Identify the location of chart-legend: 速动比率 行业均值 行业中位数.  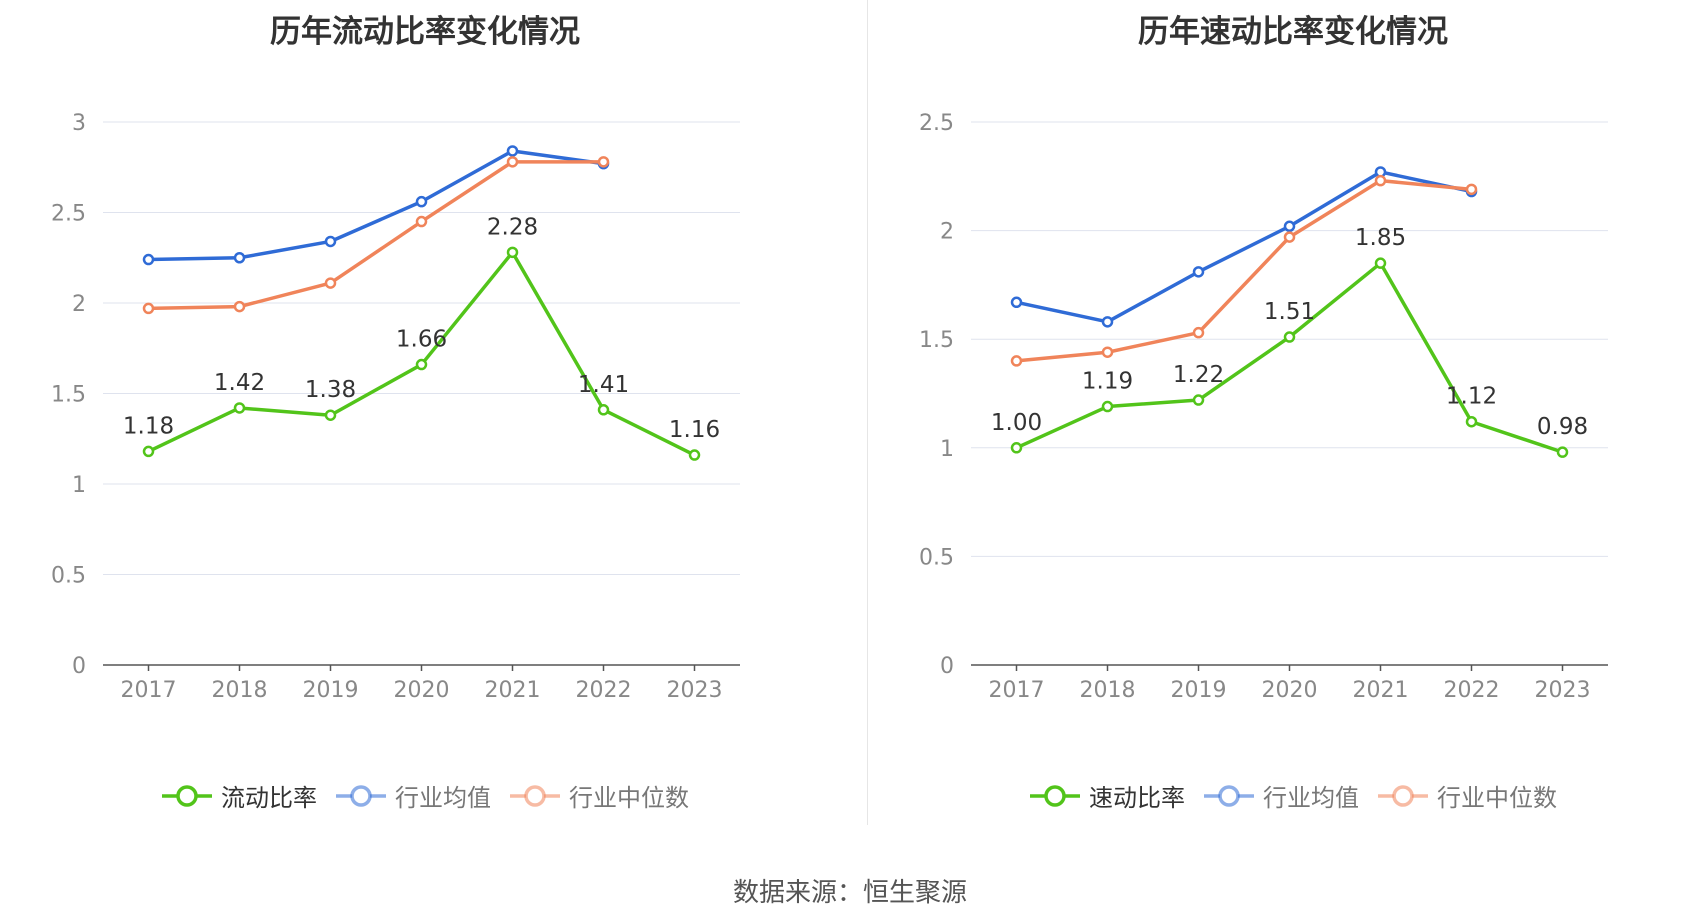
(1284, 795).